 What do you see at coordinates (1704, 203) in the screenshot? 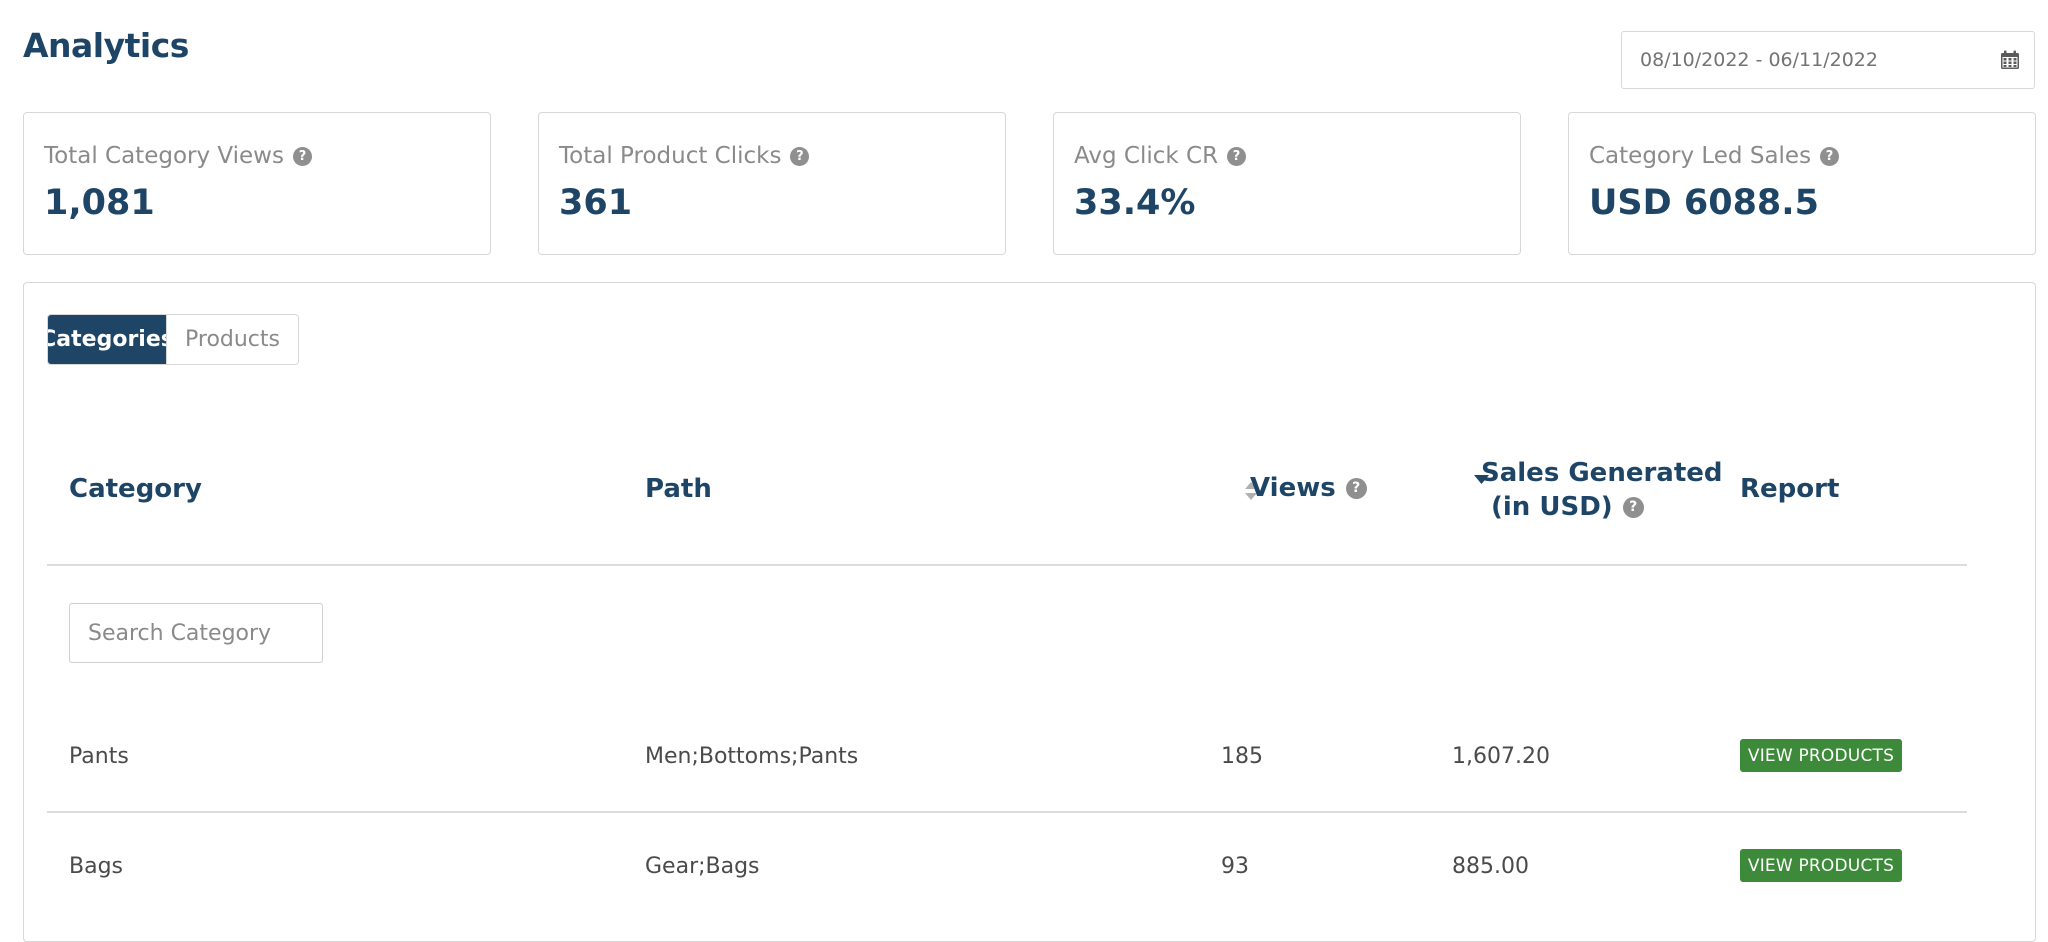
I see `stat-value: USD 6088.5` at bounding box center [1704, 203].